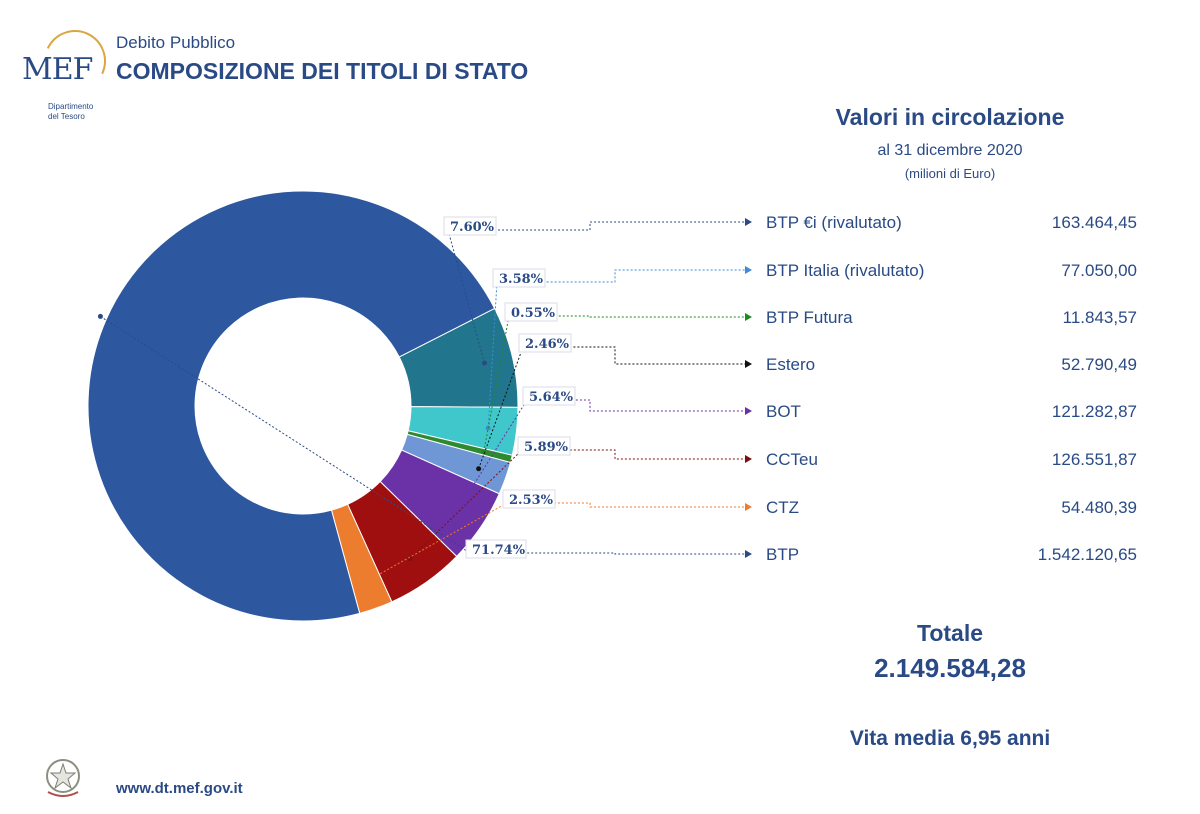  What do you see at coordinates (845, 270) in the screenshot?
I see `category-label: BTP Italia (rivalutato)` at bounding box center [845, 270].